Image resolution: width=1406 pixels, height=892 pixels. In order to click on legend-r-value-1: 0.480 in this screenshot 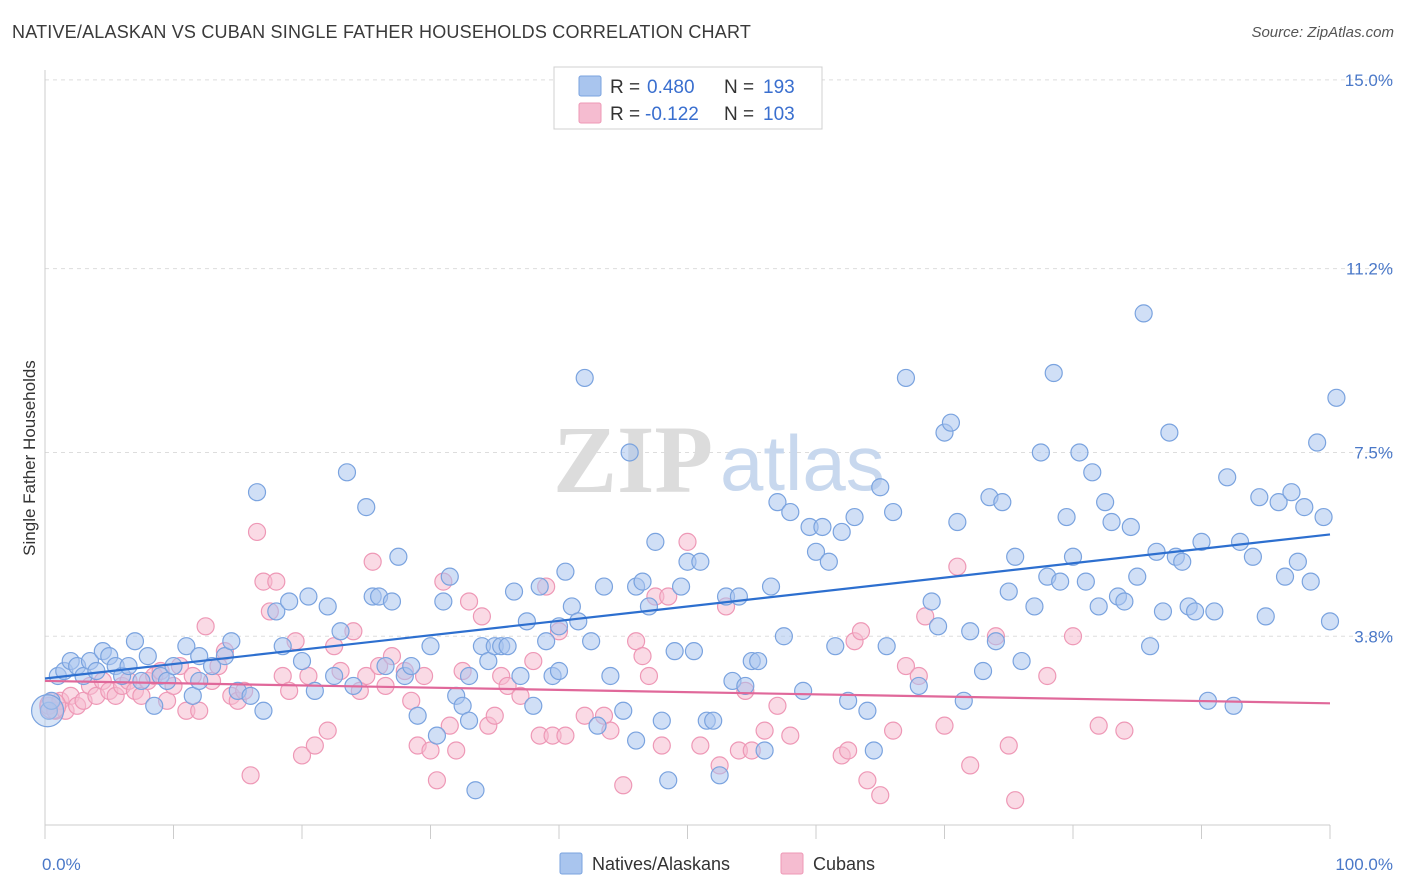, I will do `click(671, 87)`.